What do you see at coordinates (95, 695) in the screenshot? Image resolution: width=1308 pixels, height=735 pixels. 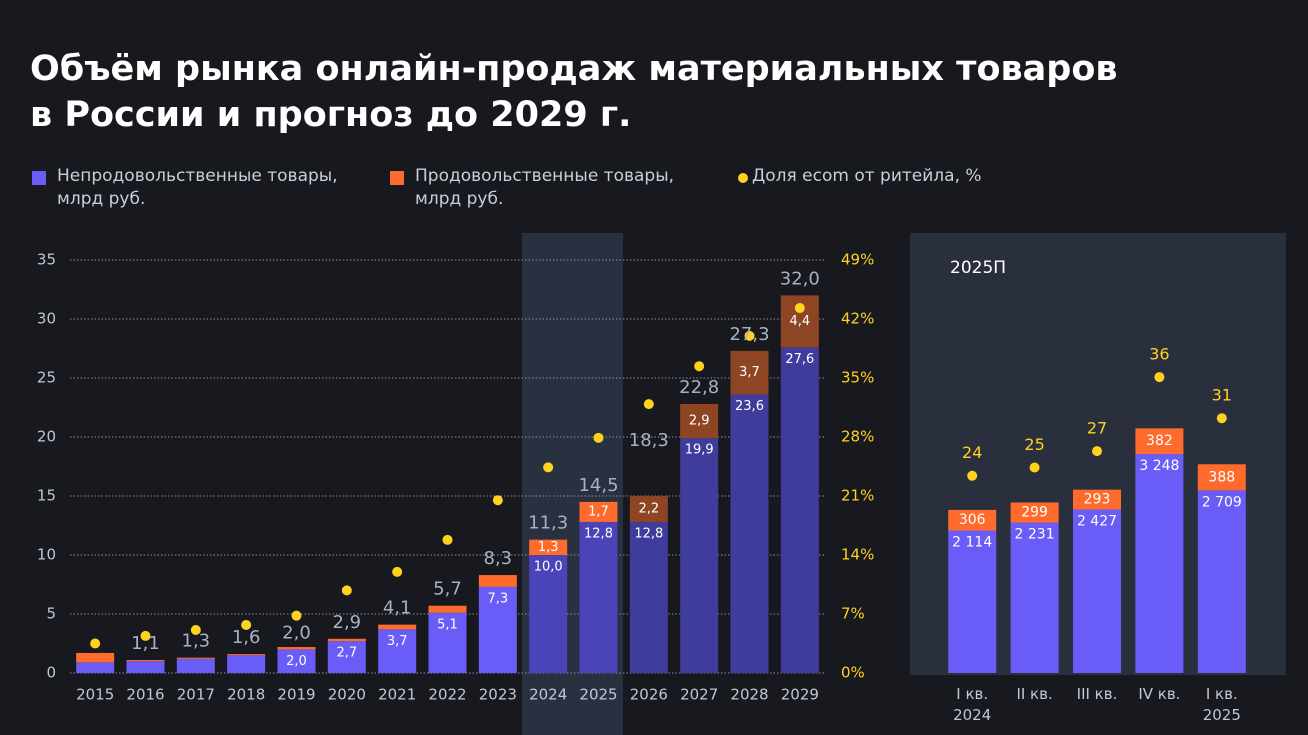 I see `x-tick-label: 2015` at bounding box center [95, 695].